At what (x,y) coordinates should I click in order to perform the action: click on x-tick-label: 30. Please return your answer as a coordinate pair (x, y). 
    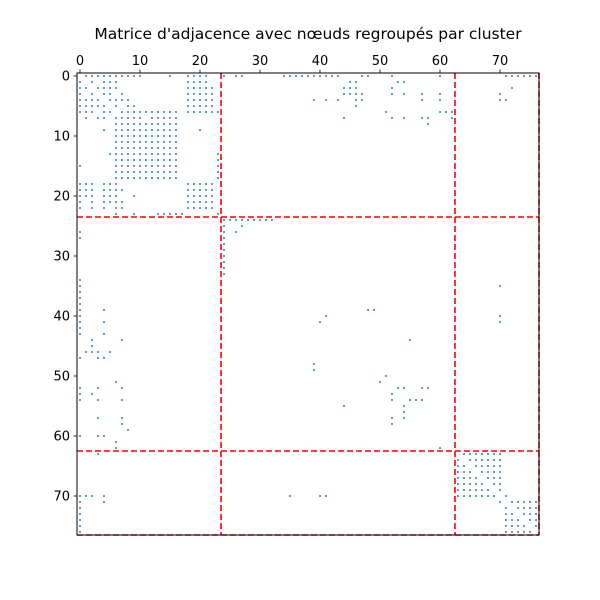
    Looking at the image, I should click on (260, 61).